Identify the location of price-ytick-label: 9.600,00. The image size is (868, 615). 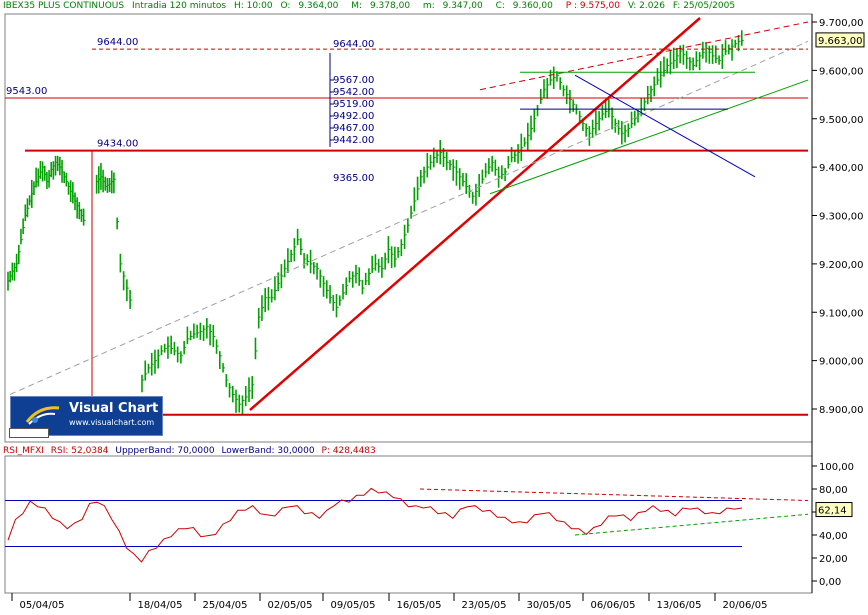
(841, 71).